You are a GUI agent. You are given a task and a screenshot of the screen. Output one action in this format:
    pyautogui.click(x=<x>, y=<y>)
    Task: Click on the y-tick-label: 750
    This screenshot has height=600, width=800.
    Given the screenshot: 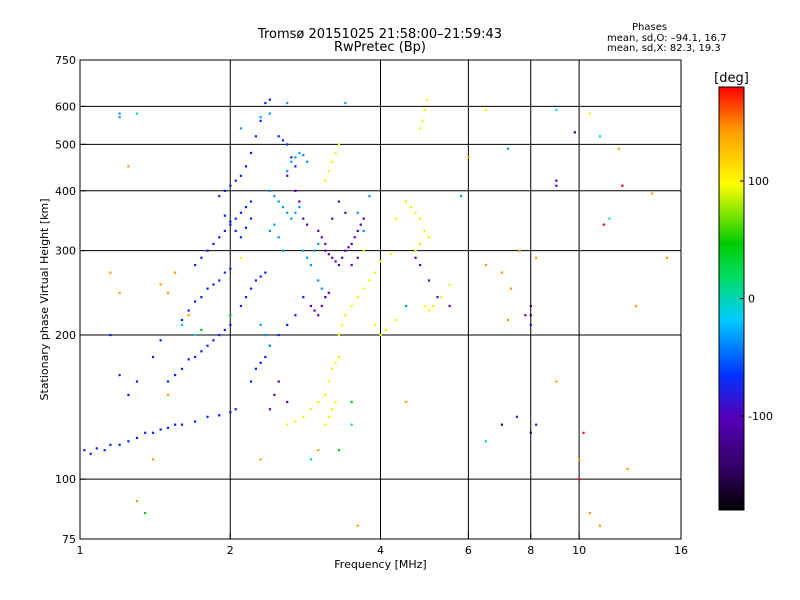 What is the action you would take?
    pyautogui.click(x=65, y=60)
    